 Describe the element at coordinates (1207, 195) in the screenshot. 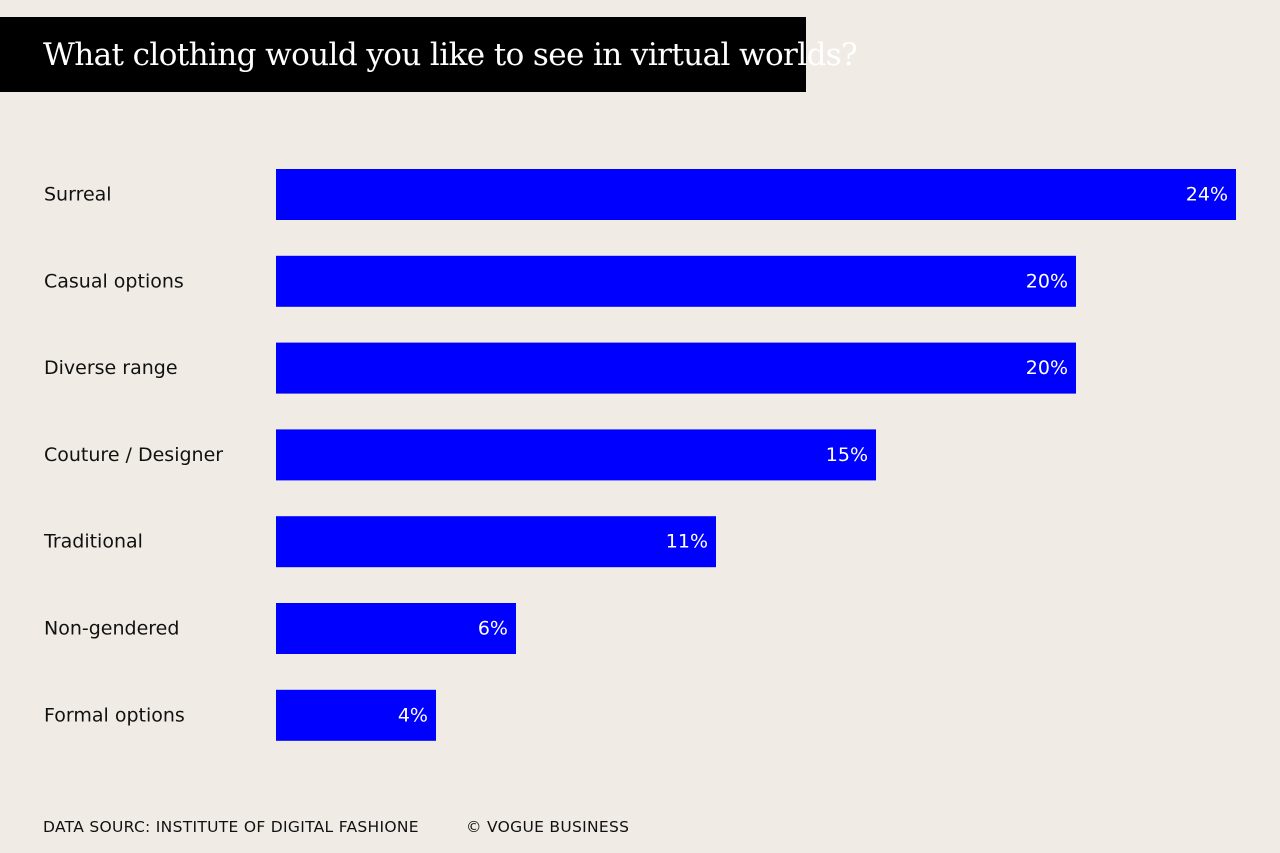

I see `value-label: 24%` at that location.